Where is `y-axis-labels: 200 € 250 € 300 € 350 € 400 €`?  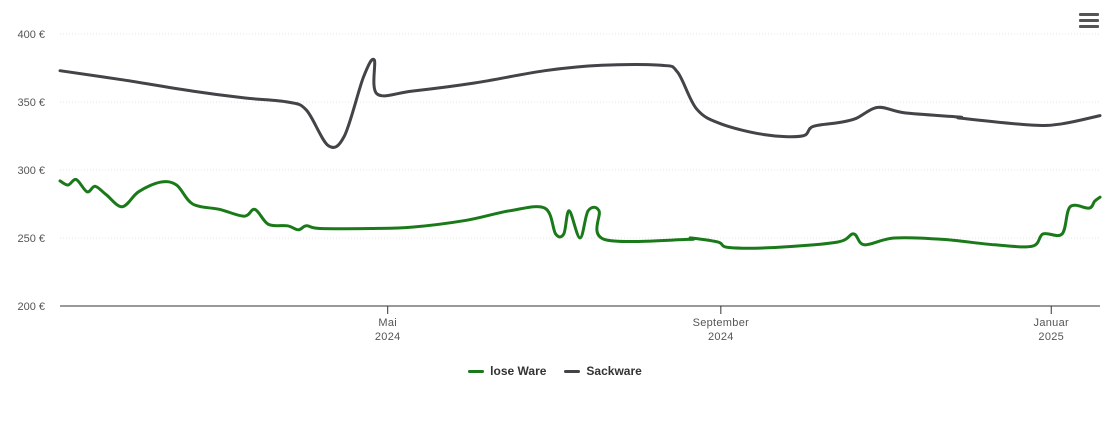
y-axis-labels: 200 € 250 € 300 € 350 € 400 € is located at coordinates (31, 171).